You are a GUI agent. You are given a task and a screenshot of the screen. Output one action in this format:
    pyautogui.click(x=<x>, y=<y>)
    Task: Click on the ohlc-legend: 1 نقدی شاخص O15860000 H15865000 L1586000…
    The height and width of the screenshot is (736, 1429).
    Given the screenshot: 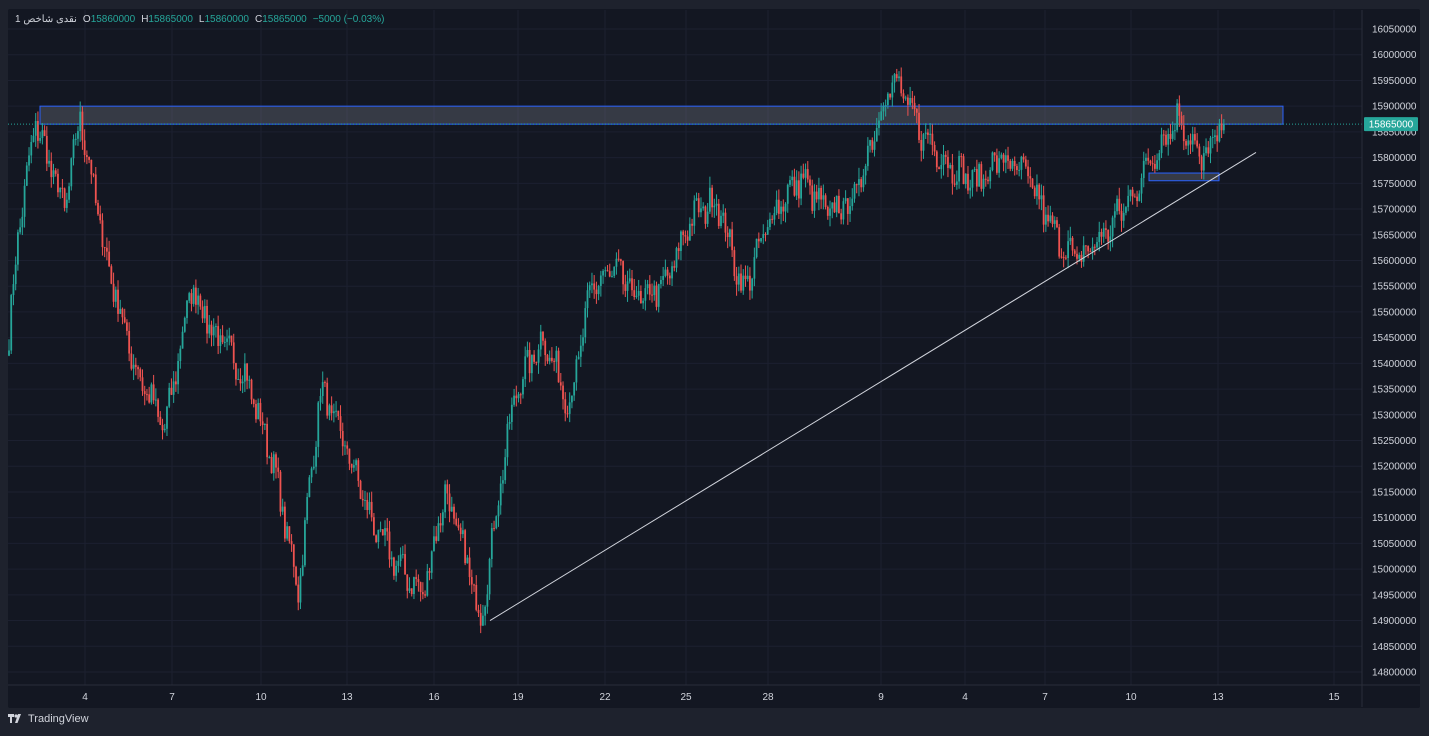 What is the action you would take?
    pyautogui.click(x=199, y=19)
    